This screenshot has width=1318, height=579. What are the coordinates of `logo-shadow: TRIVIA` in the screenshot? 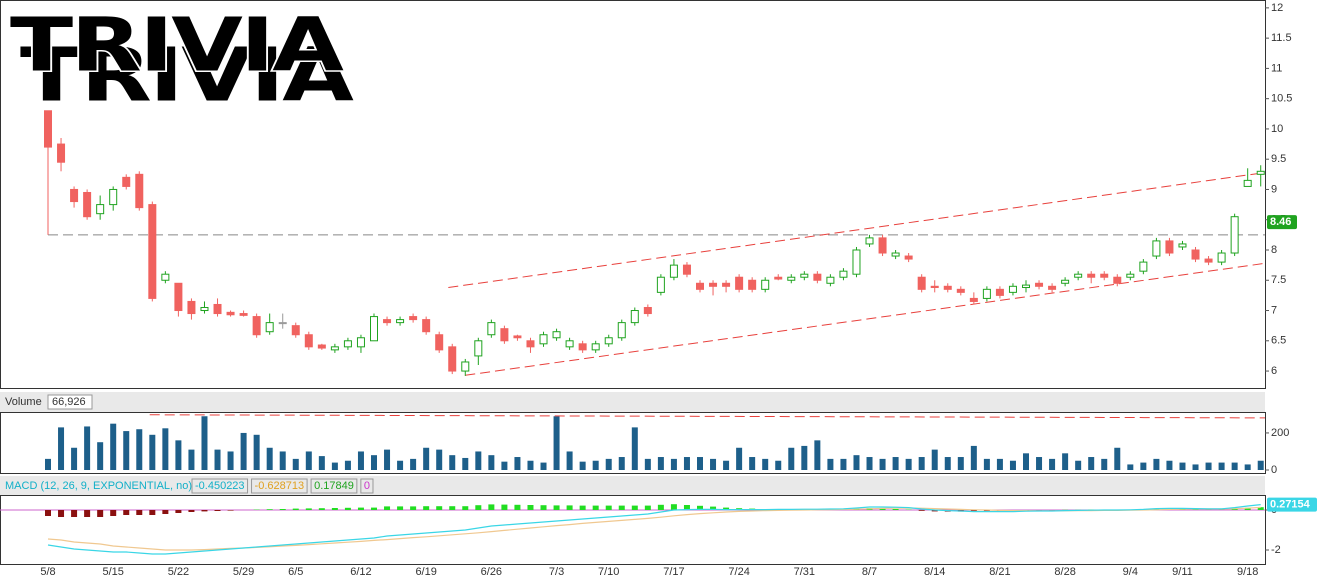 It's located at (187, 74).